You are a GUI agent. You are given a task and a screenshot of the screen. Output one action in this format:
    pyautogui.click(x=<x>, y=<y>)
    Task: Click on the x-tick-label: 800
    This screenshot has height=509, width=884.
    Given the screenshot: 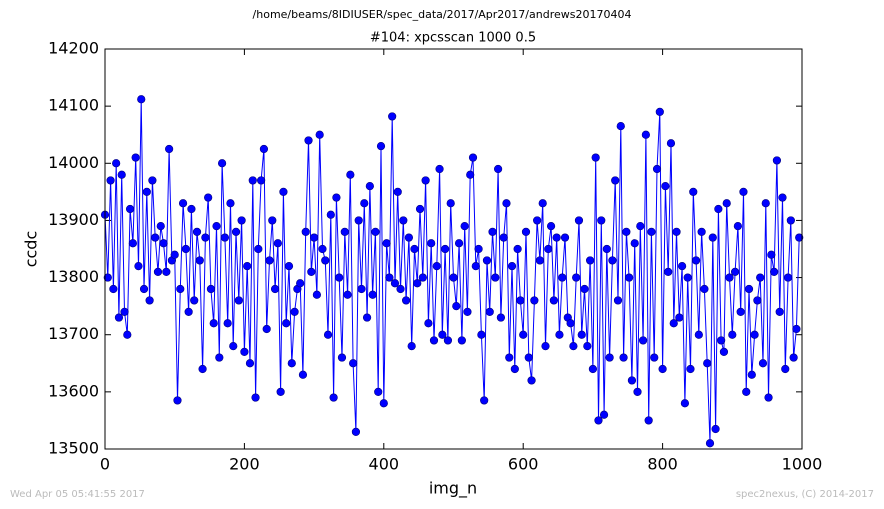 What is the action you would take?
    pyautogui.click(x=662, y=464)
    